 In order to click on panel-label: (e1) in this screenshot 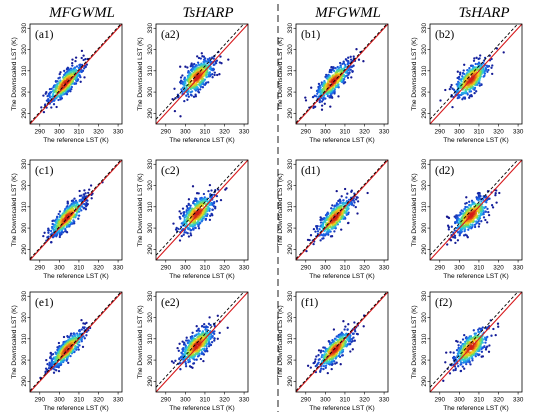, I will do `click(44, 303)`.